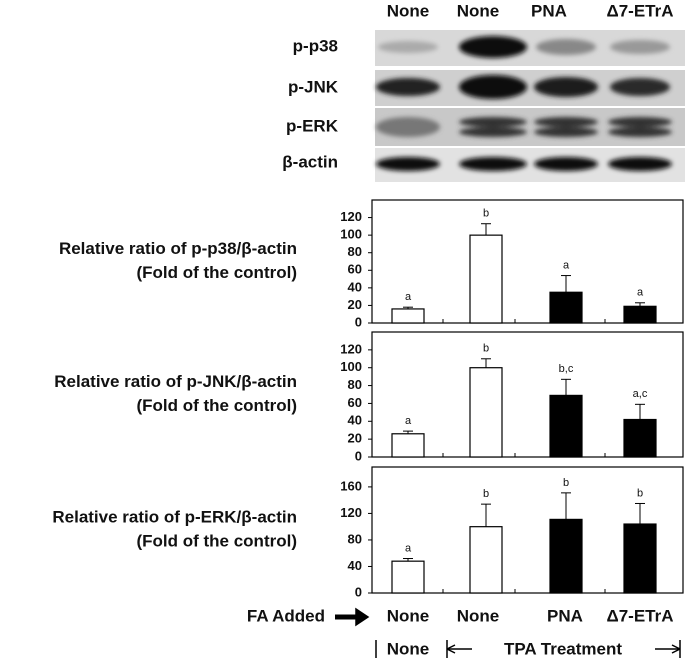 The width and height of the screenshot is (685, 659). I want to click on group-label: TPA Treatment, so click(563, 648).